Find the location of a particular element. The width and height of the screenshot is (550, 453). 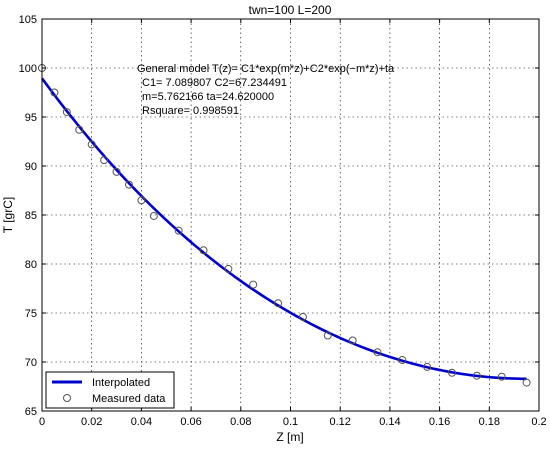

annotation-line-3: m=5.762166 ta=24.620000 is located at coordinates (208, 97).